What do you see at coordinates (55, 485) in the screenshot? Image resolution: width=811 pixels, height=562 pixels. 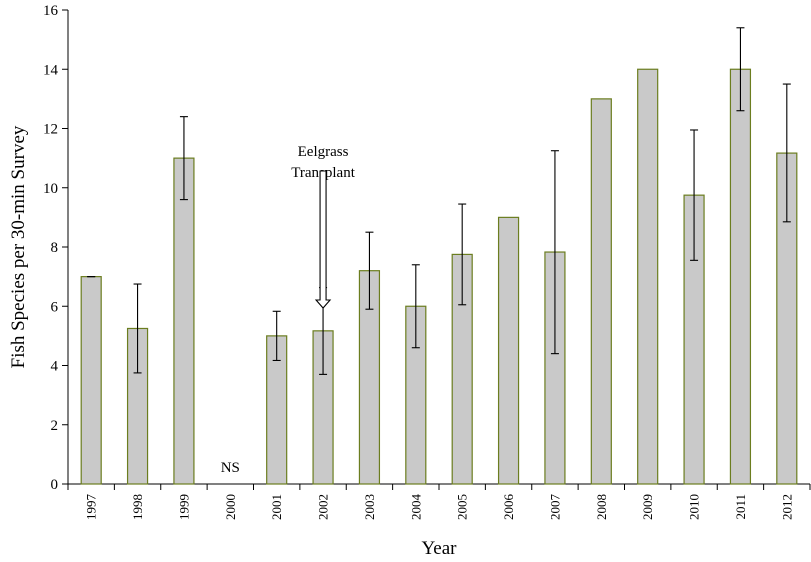 I see `y-tick-label: 0` at bounding box center [55, 485].